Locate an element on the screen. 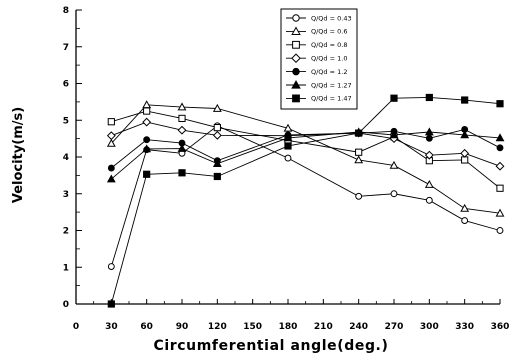 This screenshot has width=509, height=357. x-tick-label: 180 is located at coordinates (288, 327).